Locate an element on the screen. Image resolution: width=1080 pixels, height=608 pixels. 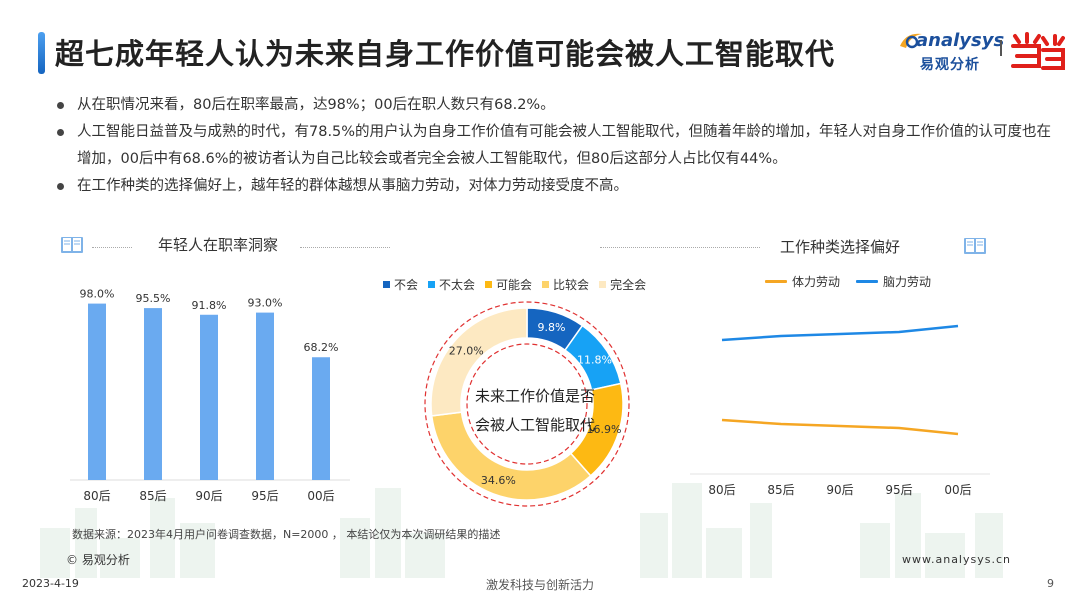
legend-item: 完全会 is located at coordinates (622, 284).